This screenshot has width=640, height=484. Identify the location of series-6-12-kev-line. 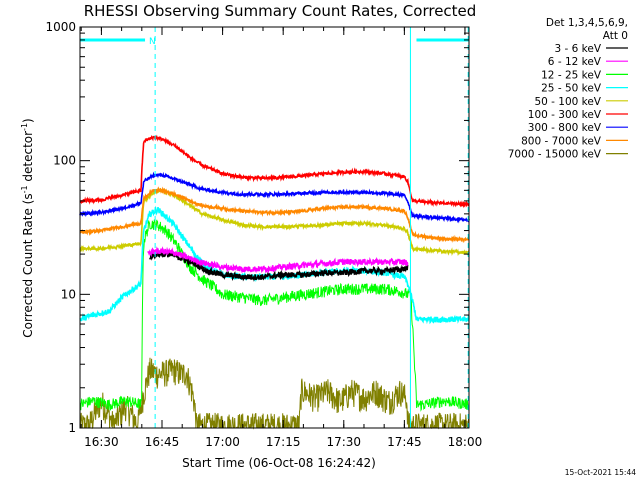
(278, 260).